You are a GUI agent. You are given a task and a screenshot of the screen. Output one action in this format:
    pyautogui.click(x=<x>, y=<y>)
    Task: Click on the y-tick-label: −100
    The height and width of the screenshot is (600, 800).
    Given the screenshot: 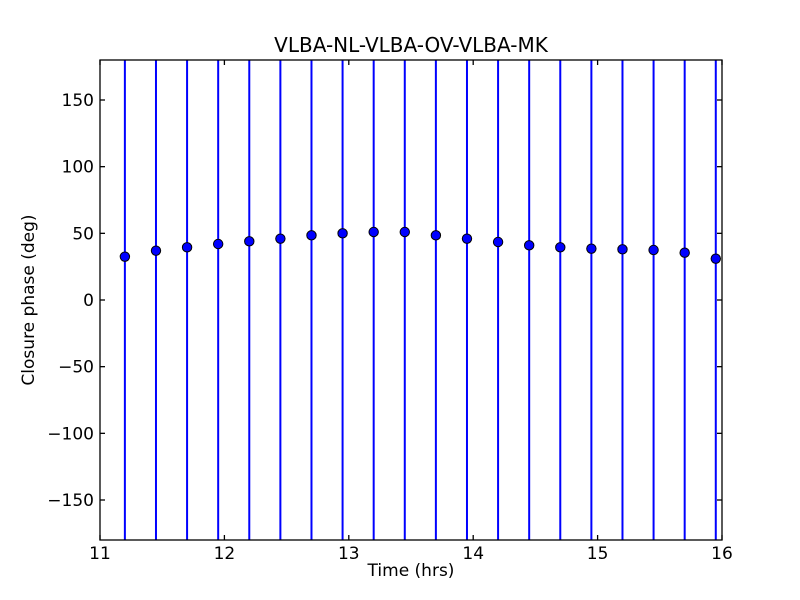 What is the action you would take?
    pyautogui.click(x=70, y=434)
    